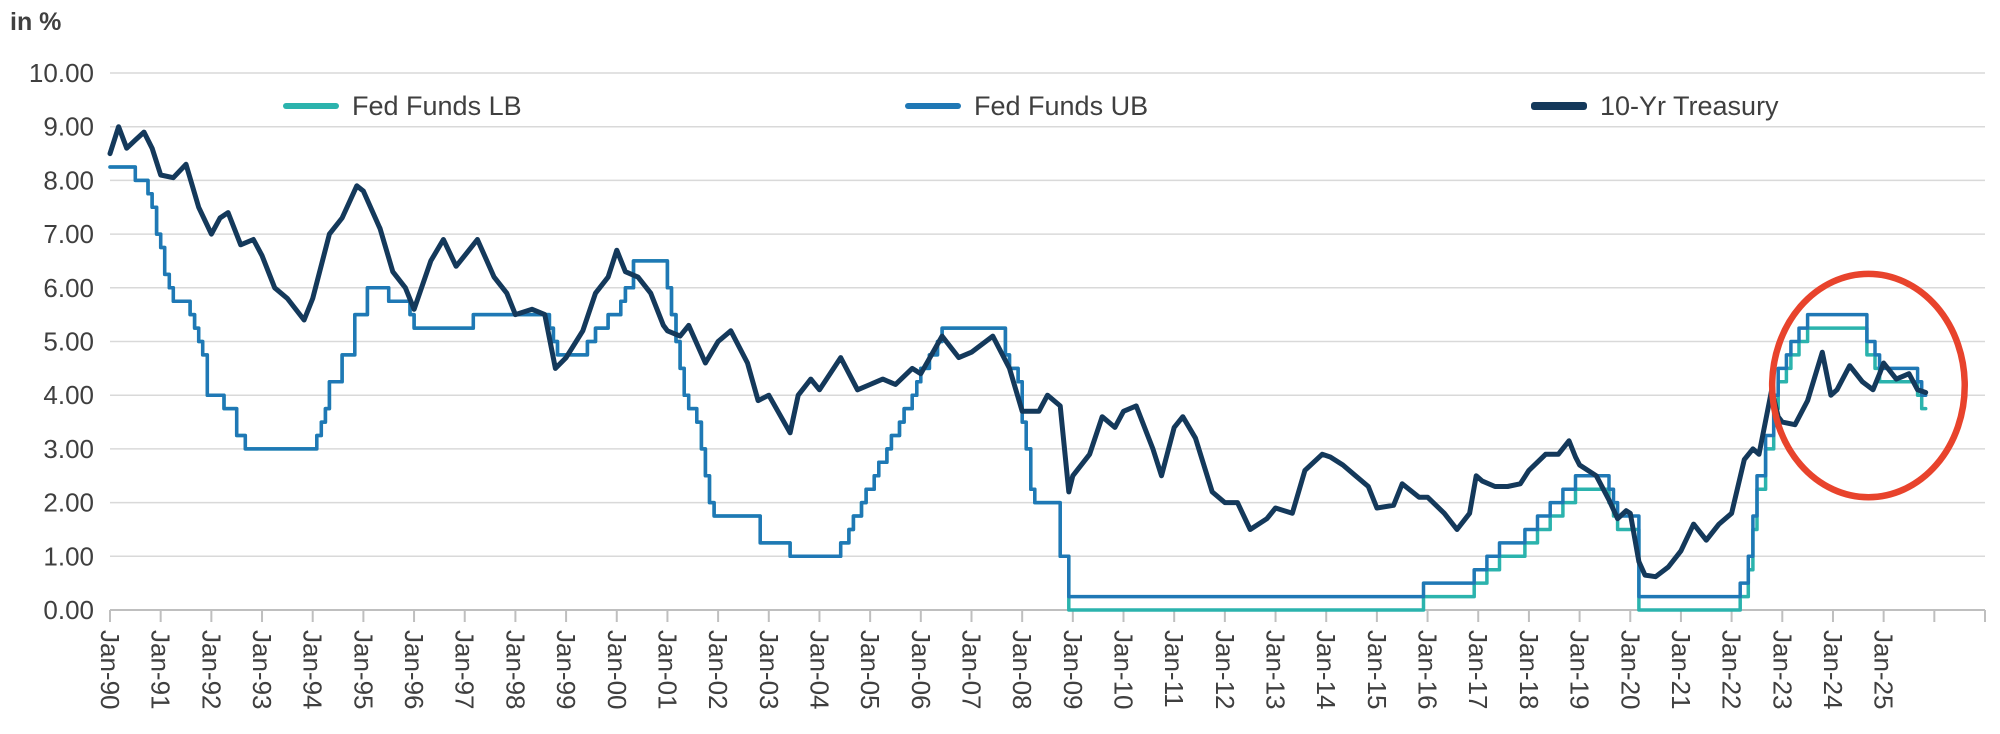 This screenshot has height=734, width=2000. Describe the element at coordinates (110, 670) in the screenshot. I see `x-axis-label: Jan-90` at that location.